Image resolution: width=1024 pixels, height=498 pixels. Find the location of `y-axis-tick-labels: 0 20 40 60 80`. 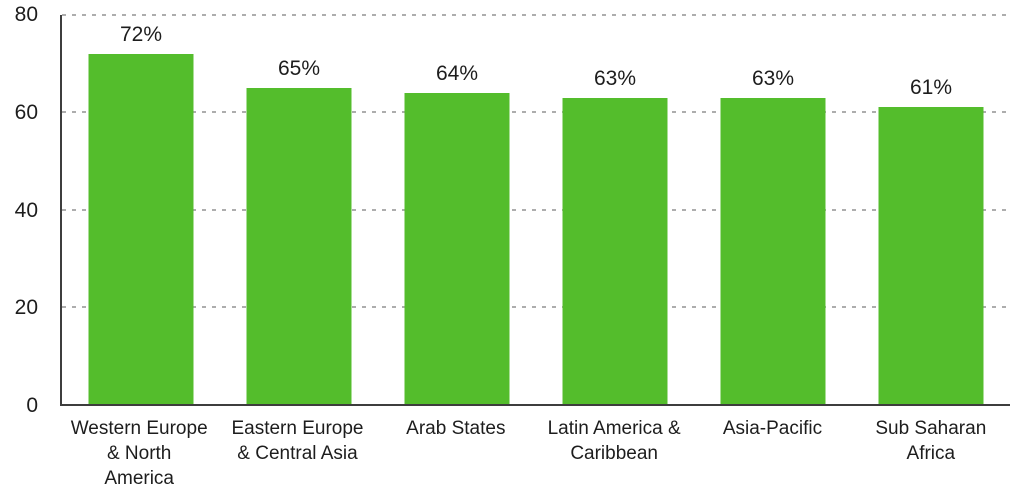

y-axis-tick-labels: 0 20 40 60 80 is located at coordinates (30, 210).